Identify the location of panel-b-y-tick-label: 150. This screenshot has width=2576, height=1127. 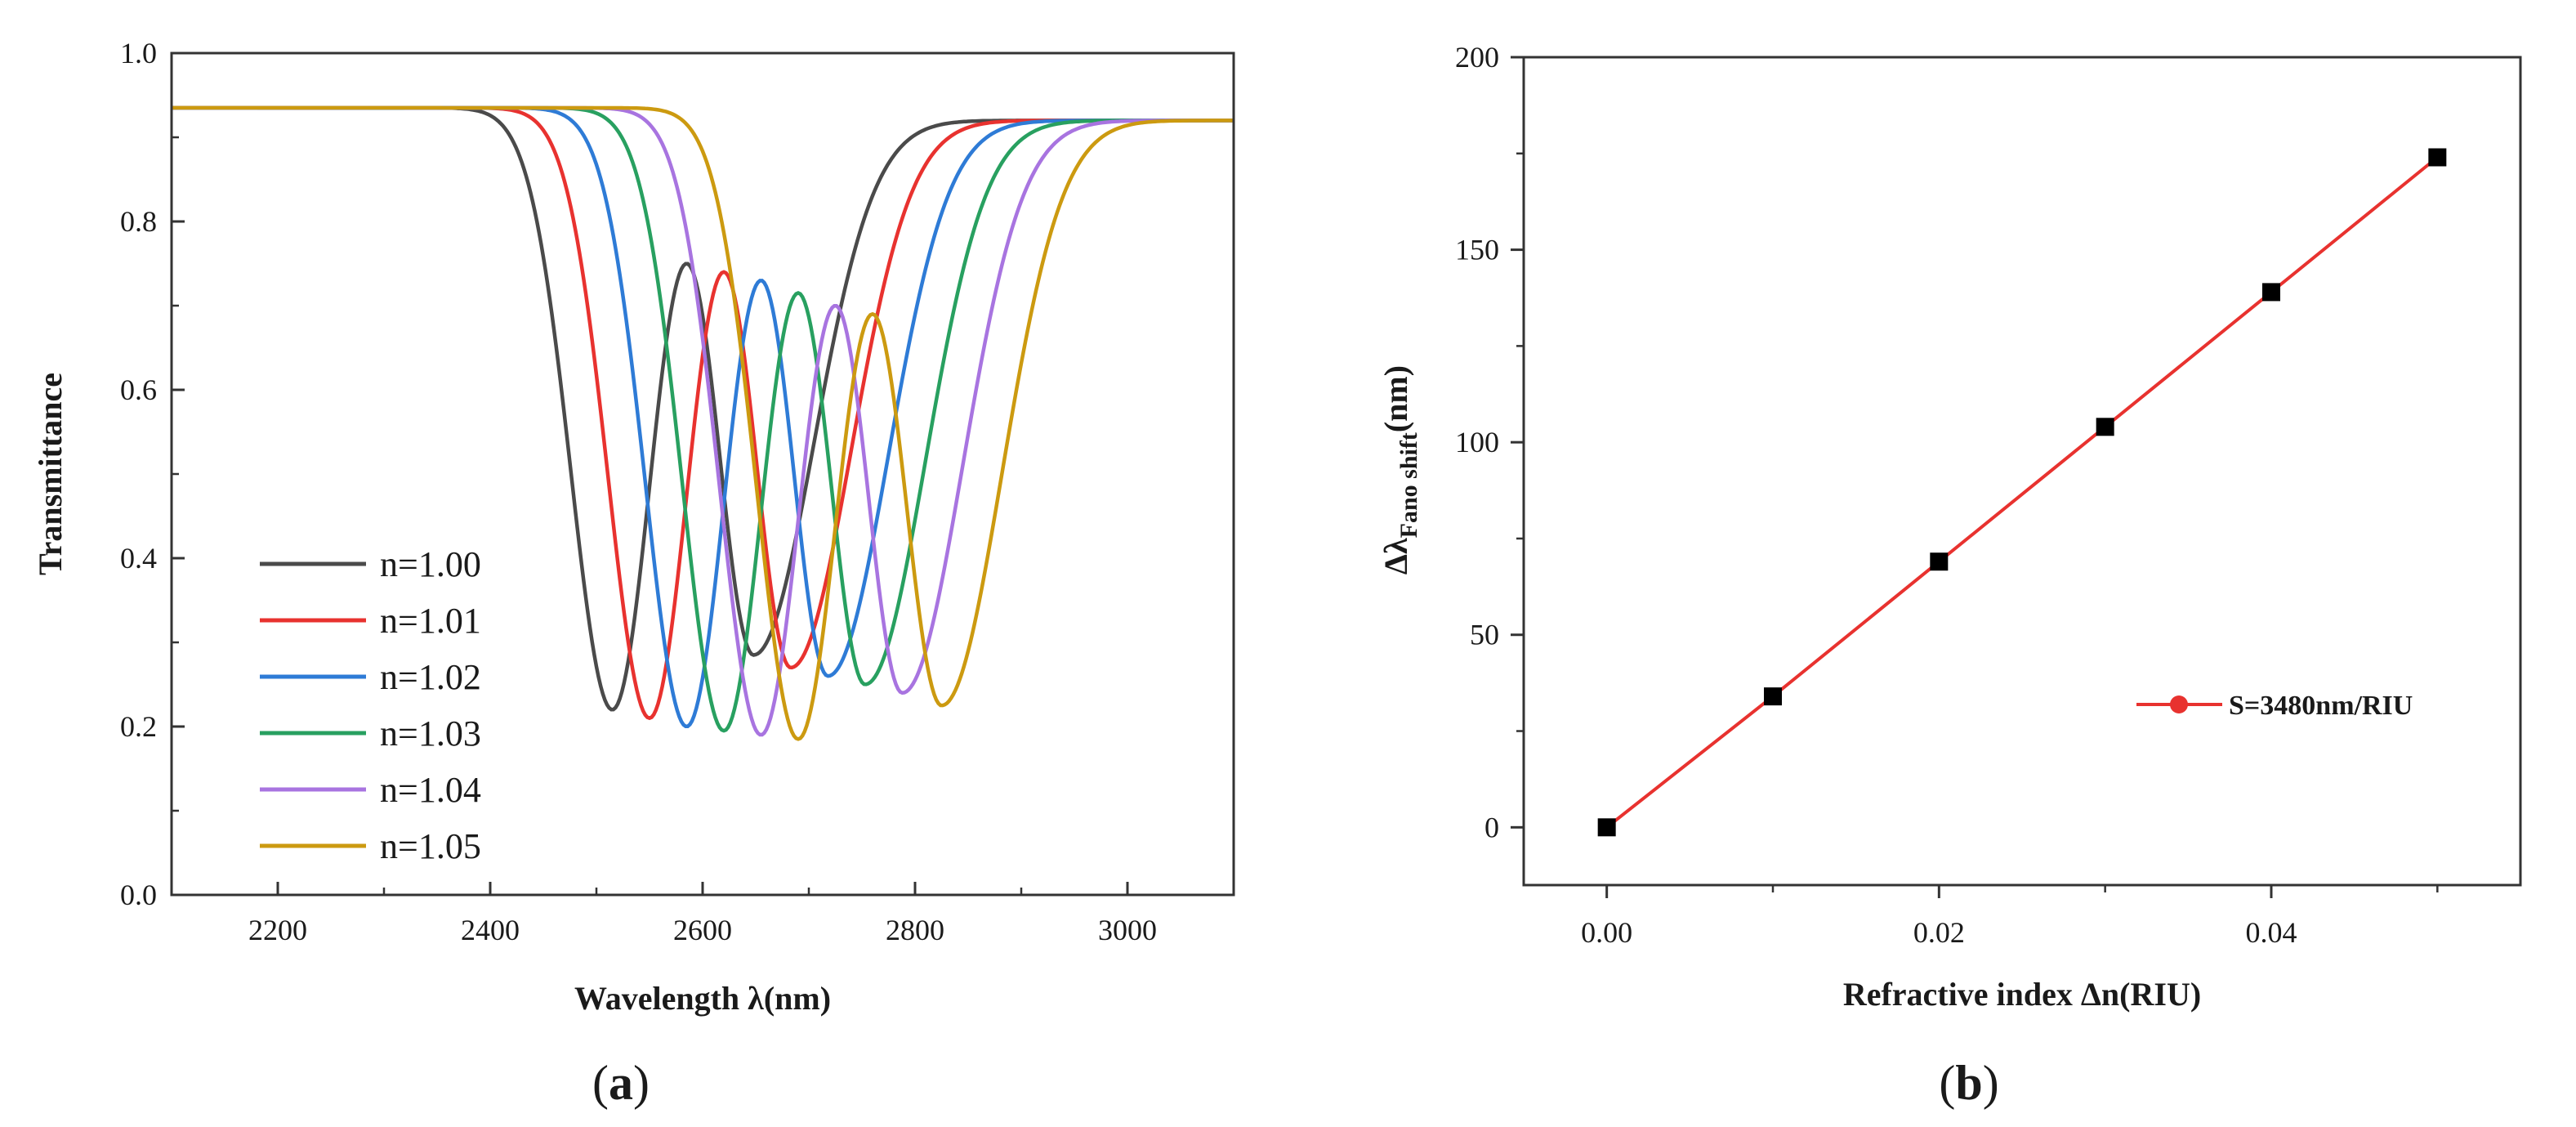
(1477, 250).